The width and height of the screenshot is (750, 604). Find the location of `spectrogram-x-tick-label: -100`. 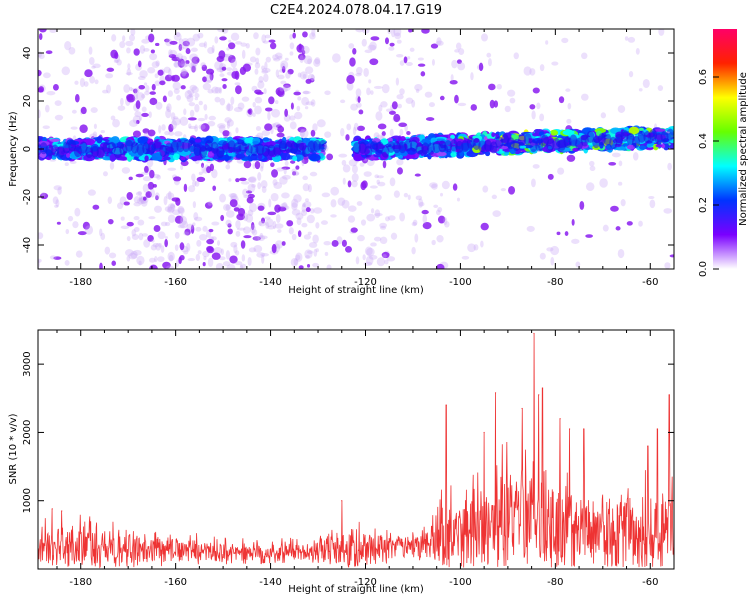

spectrogram-x-tick-label: -100 is located at coordinates (460, 282).